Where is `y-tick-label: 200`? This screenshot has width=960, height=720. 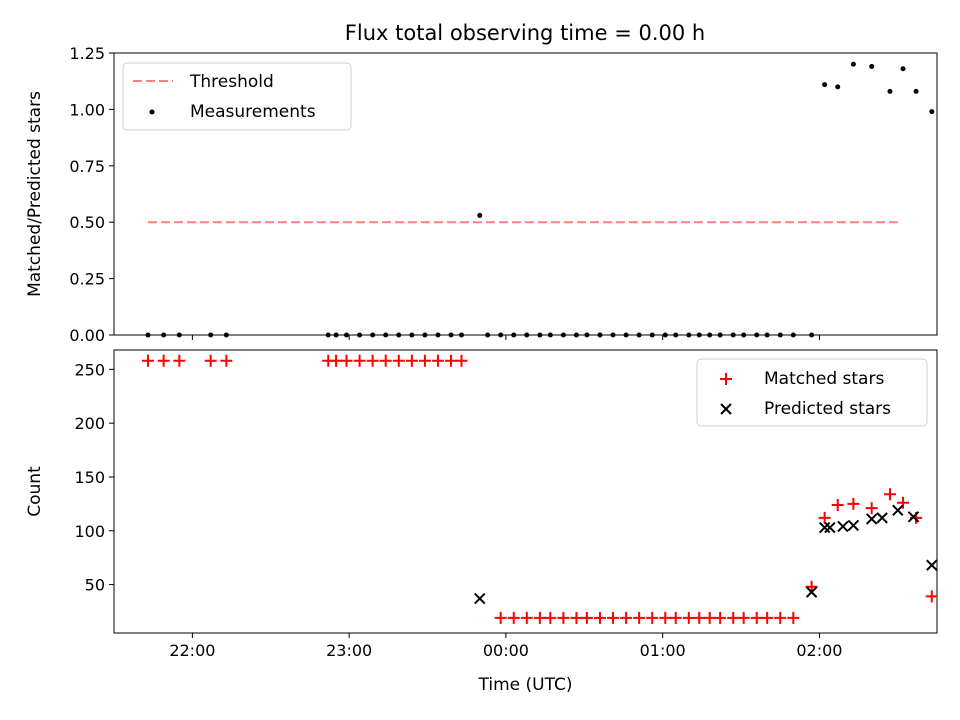 y-tick-label: 200 is located at coordinates (89, 423).